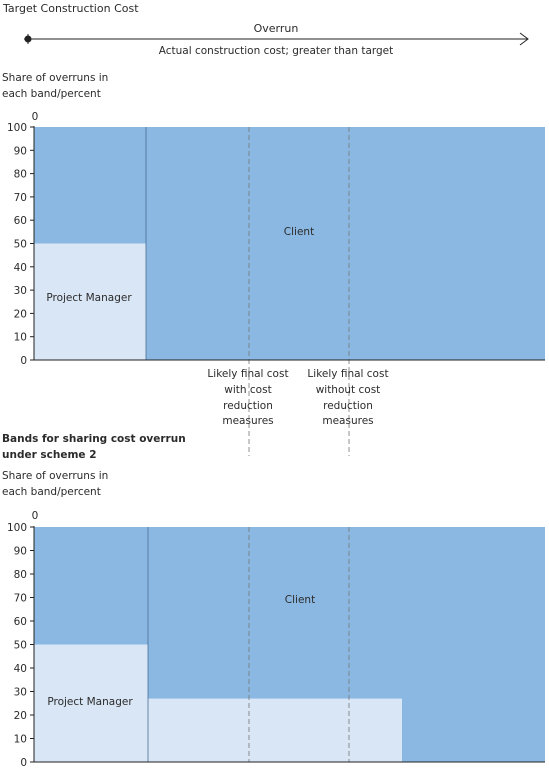 Image resolution: width=549 pixels, height=769 pixels. Describe the element at coordinates (299, 232) in the screenshot. I see `chart1-client-label: Client` at that location.